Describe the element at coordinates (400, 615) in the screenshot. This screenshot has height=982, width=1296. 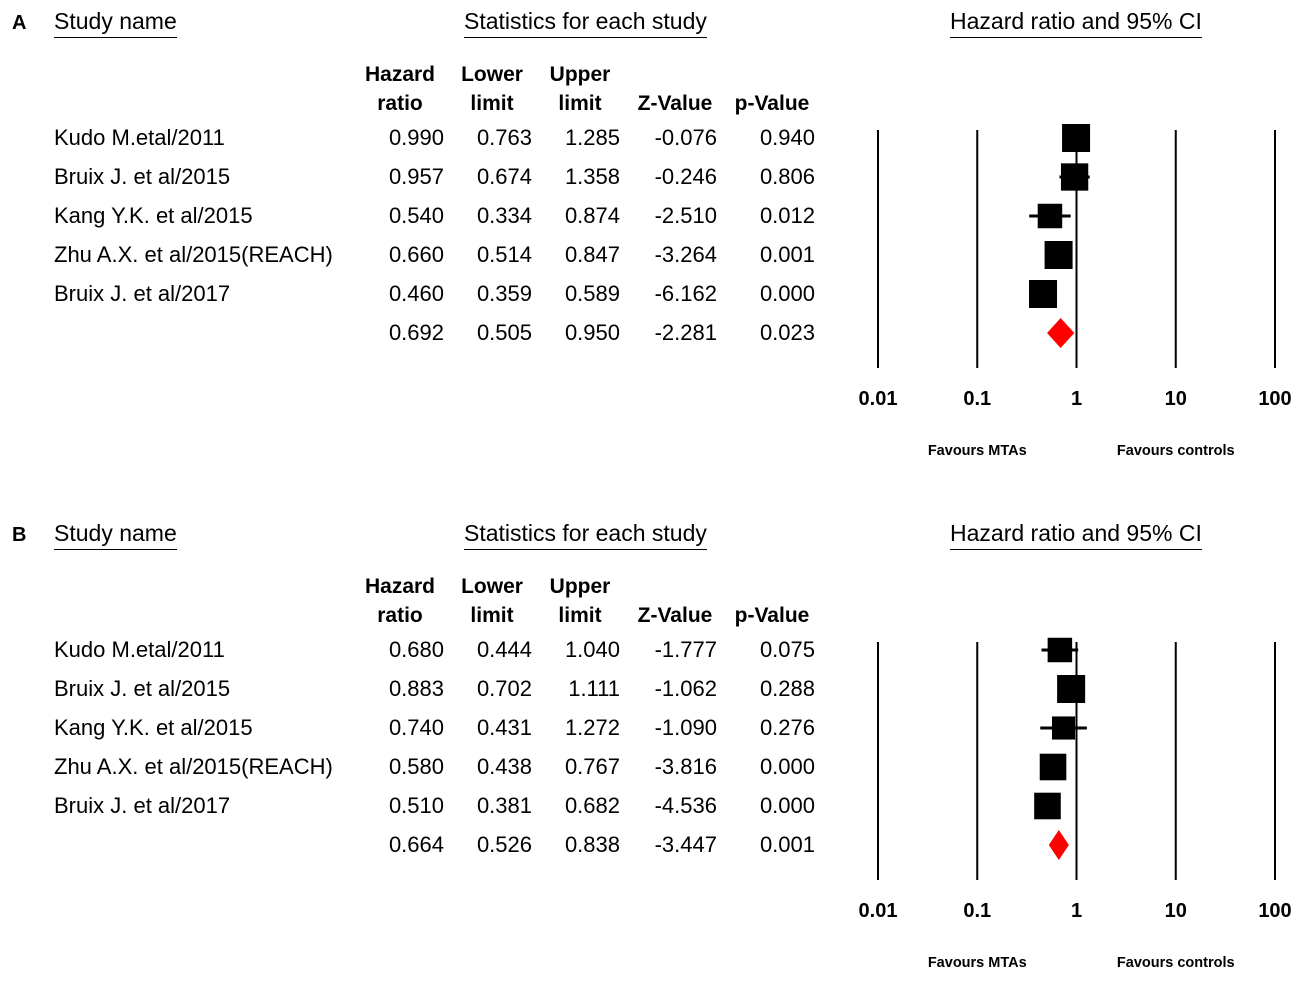
I see `column-heading-line: ratio` at that location.